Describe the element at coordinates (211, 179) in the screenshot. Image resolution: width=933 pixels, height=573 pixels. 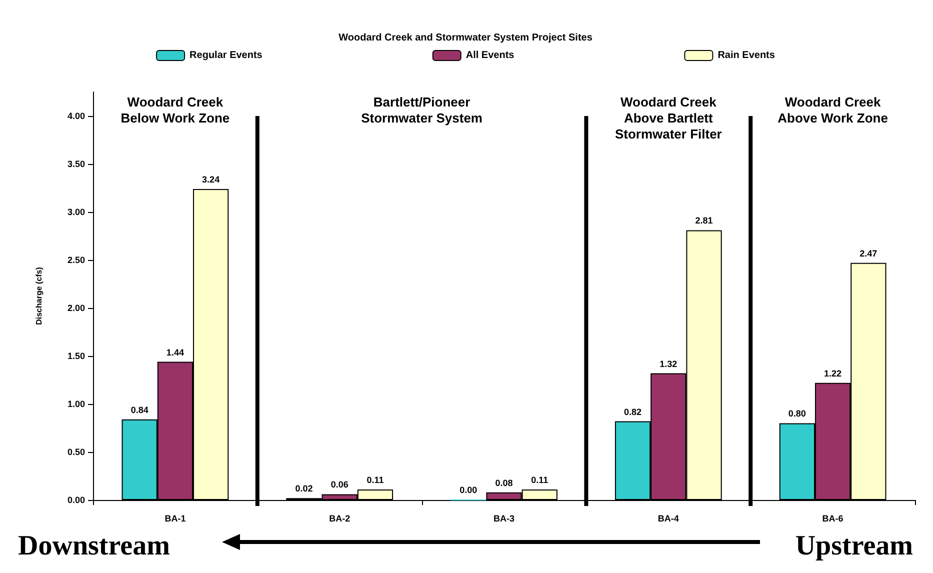
I see `data-label: 3.24` at that location.